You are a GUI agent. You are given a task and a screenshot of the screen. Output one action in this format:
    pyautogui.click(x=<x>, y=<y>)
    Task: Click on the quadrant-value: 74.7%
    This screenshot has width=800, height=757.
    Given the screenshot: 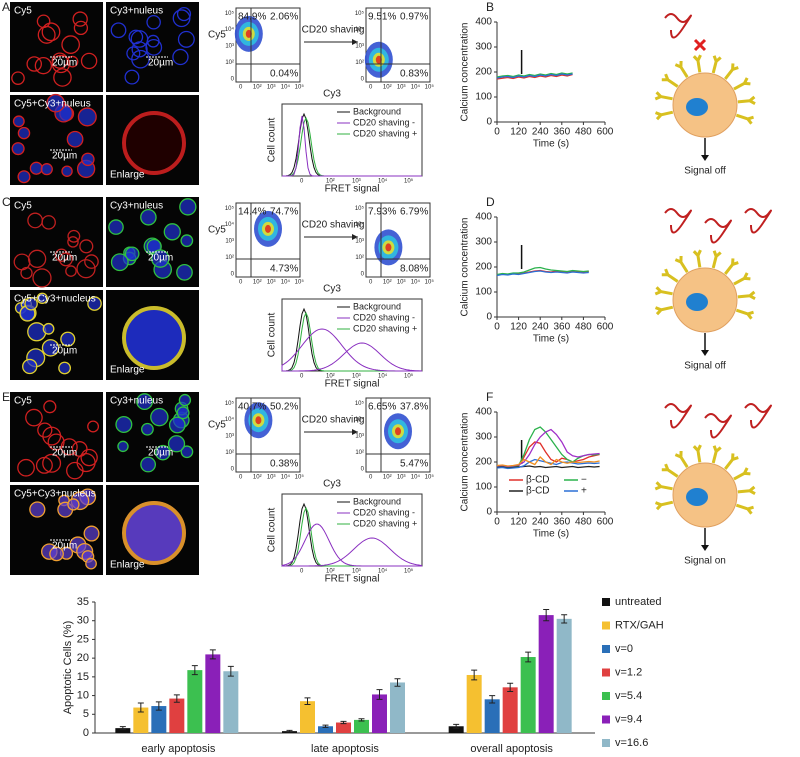 What is the action you would take?
    pyautogui.click(x=284, y=212)
    